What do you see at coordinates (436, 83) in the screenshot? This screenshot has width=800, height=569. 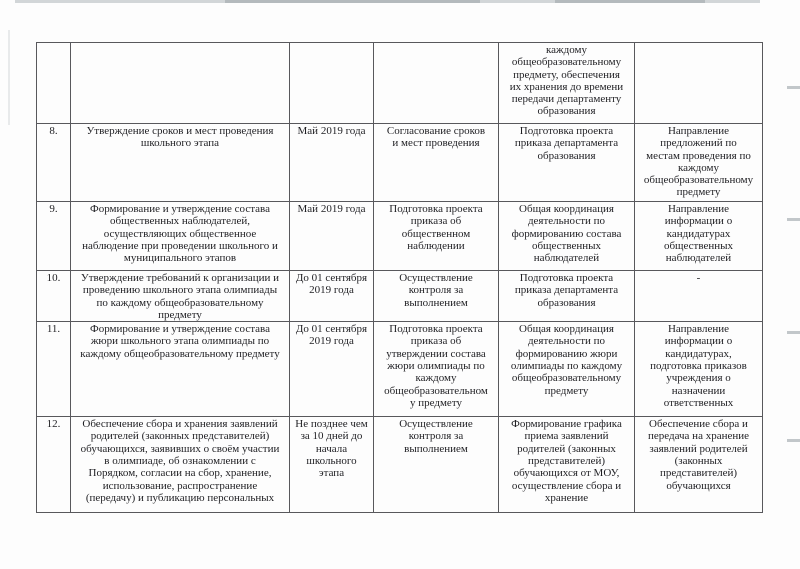 I see `cell-col4` at bounding box center [436, 83].